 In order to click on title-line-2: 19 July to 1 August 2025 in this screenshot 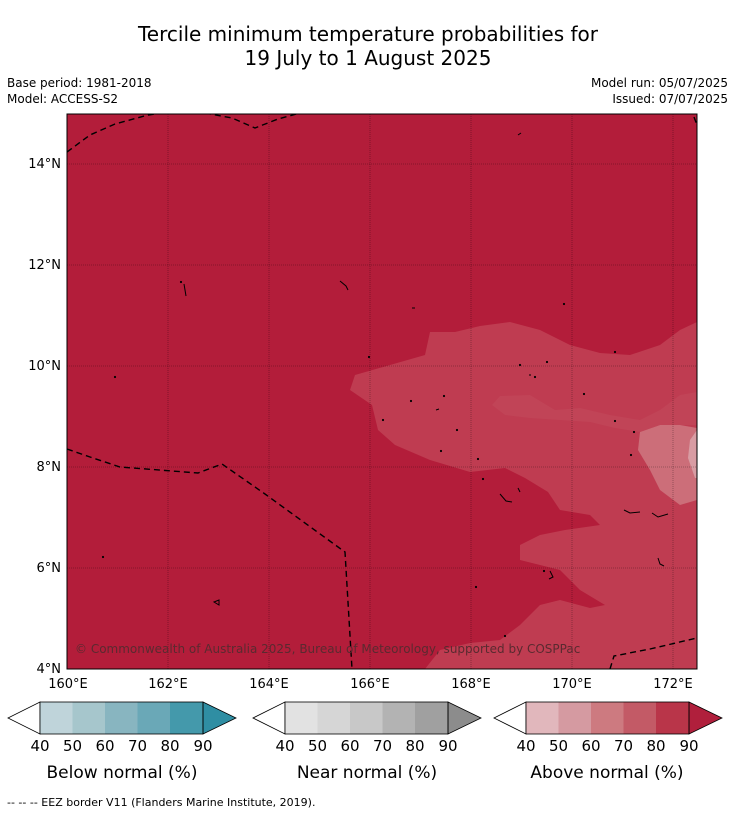, I will do `click(368, 58)`.